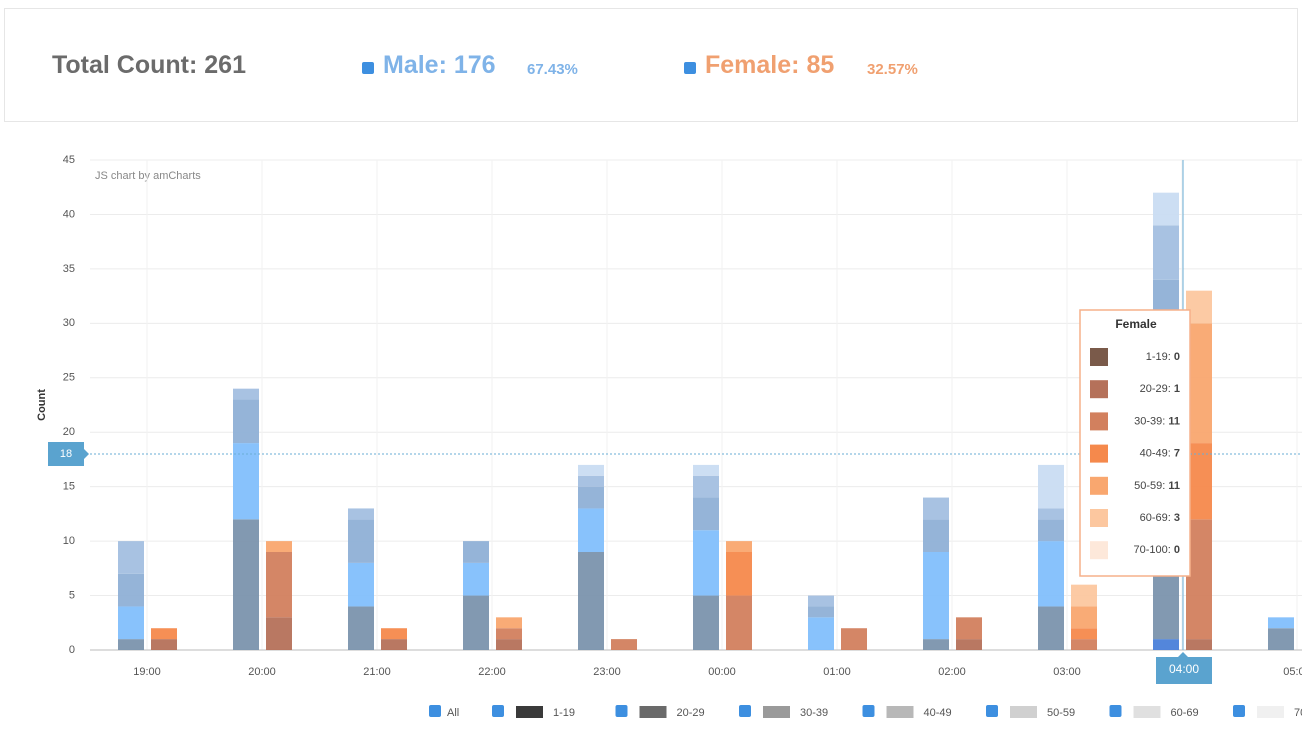 The image size is (1302, 750). I want to click on female-checkbox, so click(690, 68).